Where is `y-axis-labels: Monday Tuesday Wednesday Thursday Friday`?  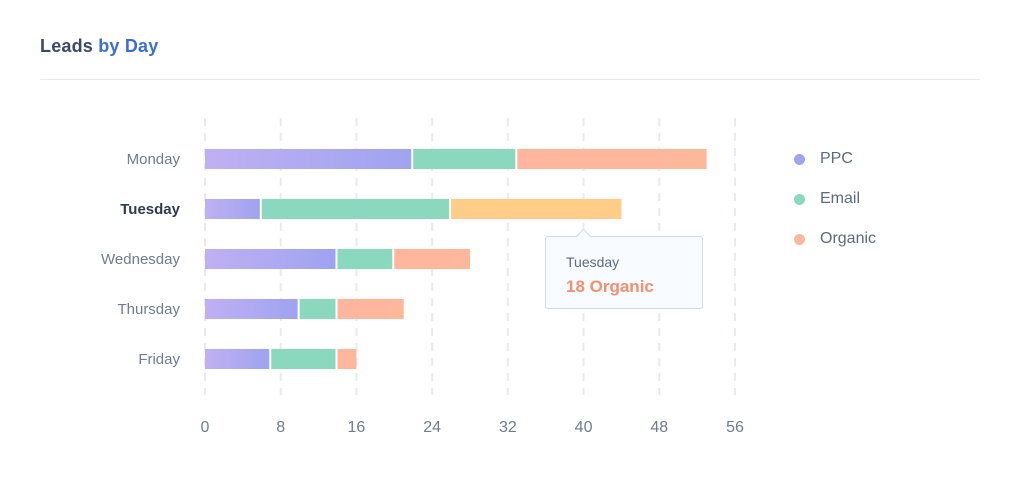
y-axis-labels: Monday Tuesday Wednesday Thursday Friday is located at coordinates (141, 259).